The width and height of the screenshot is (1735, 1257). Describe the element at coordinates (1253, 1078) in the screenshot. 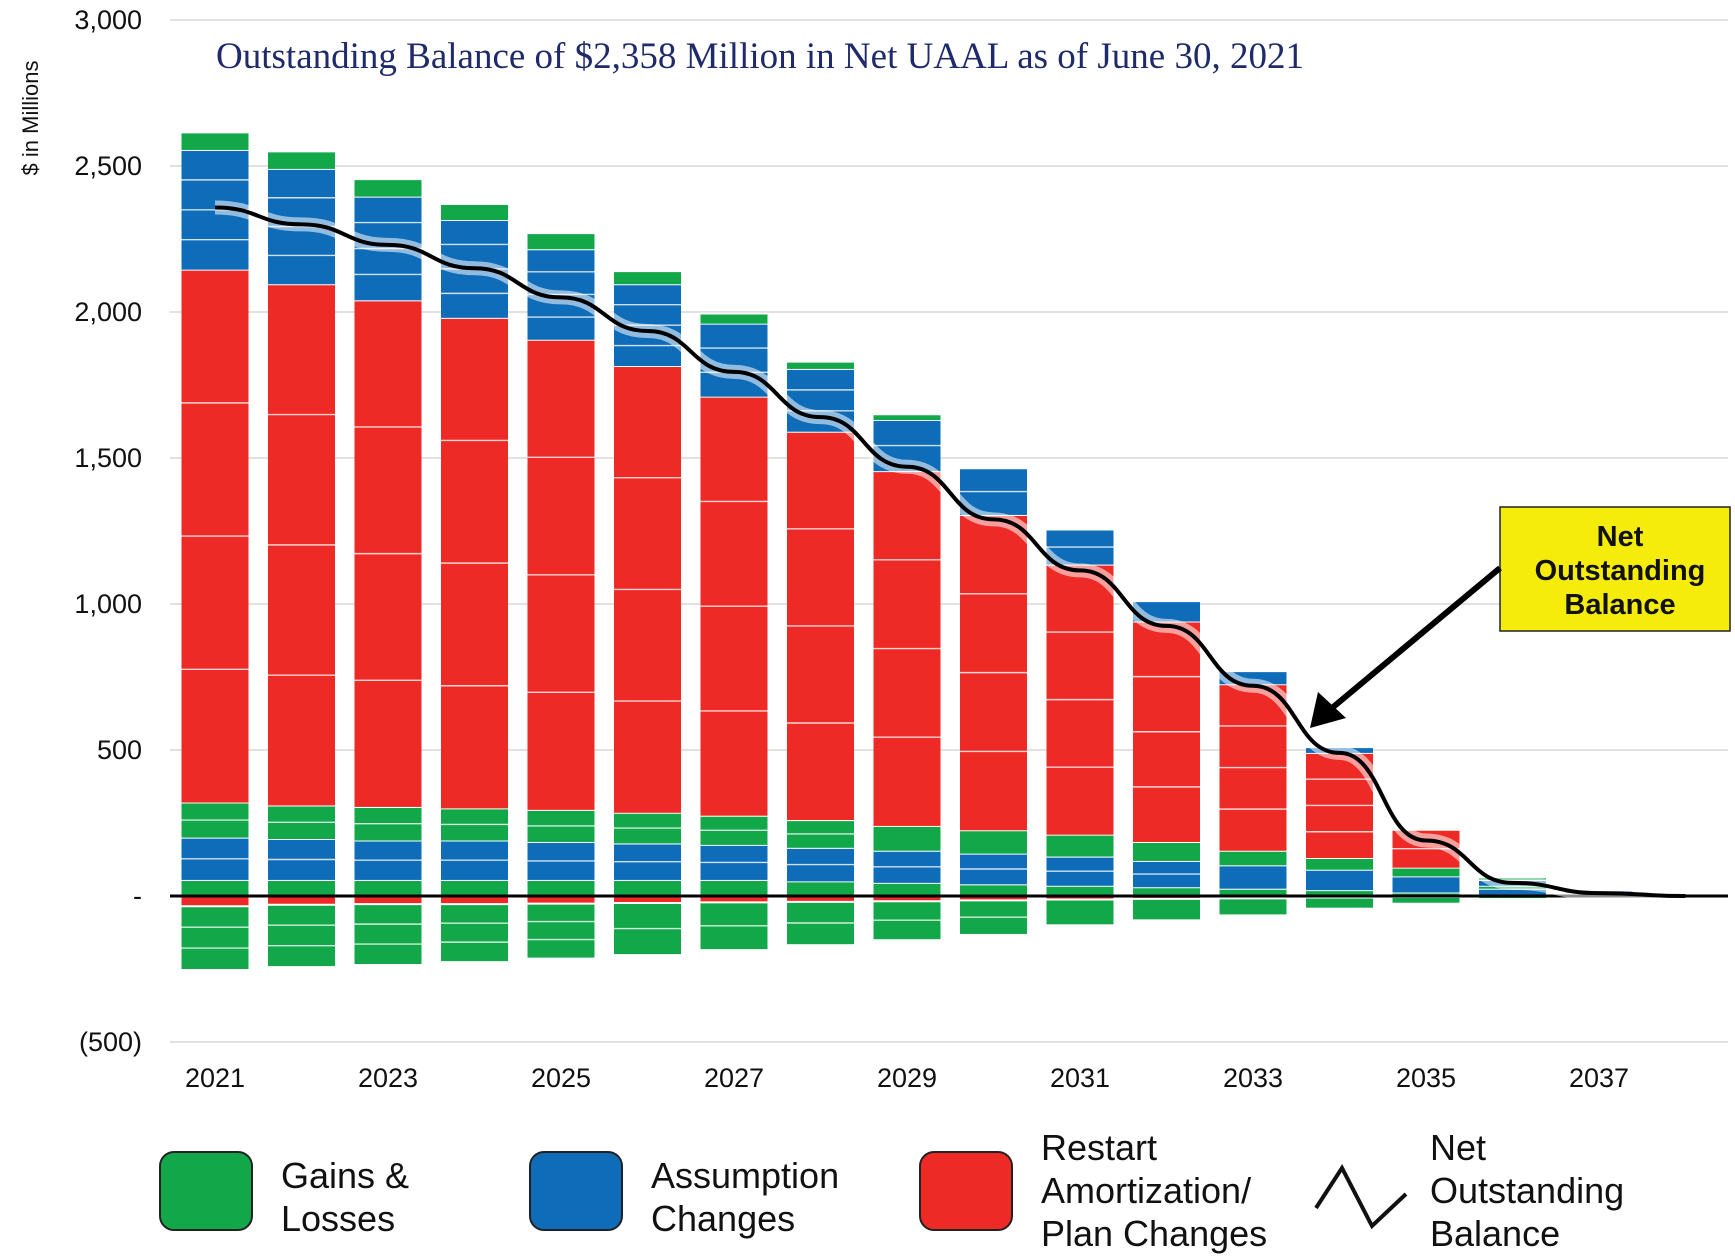

I see `x-tick-label: 2033` at that location.